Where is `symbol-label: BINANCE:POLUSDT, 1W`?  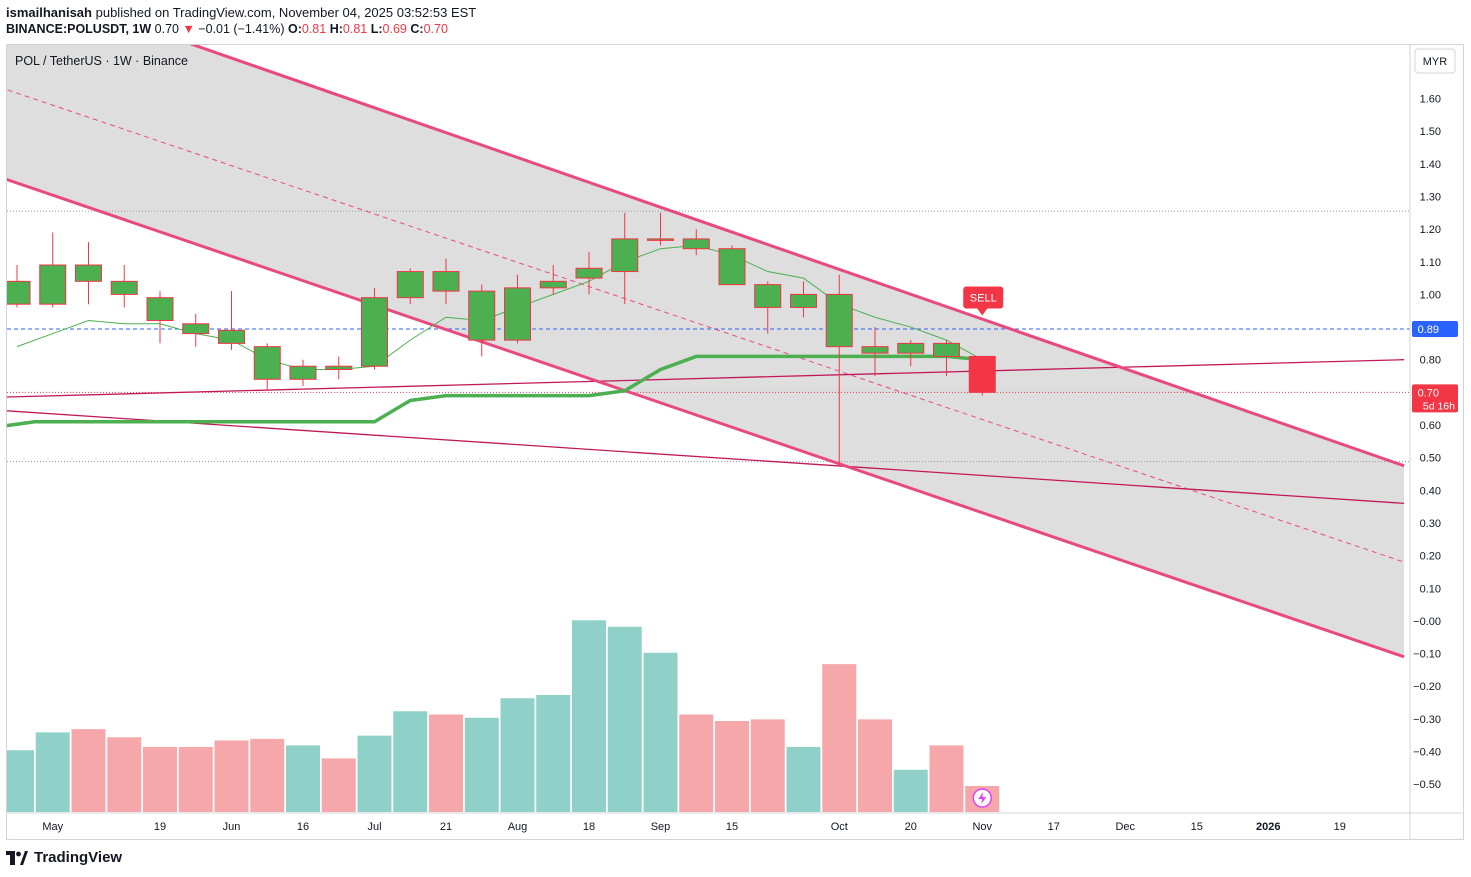 symbol-label: BINANCE:POLUSDT, 1W is located at coordinates (79, 29).